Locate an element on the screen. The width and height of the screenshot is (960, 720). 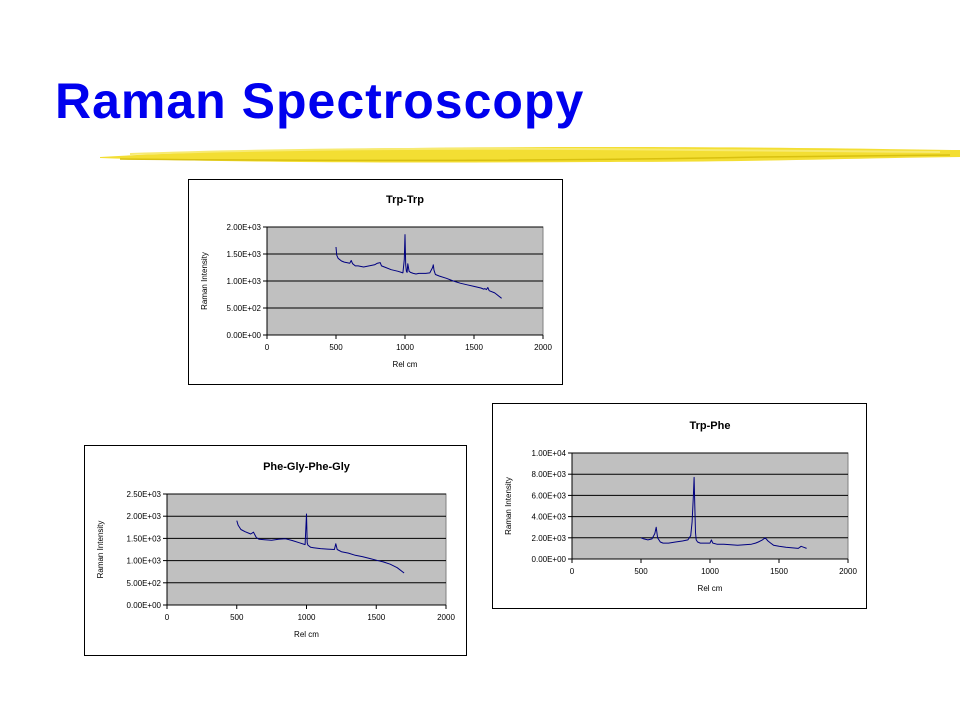
underline-brush-highlight is located at coordinates (535, 151).